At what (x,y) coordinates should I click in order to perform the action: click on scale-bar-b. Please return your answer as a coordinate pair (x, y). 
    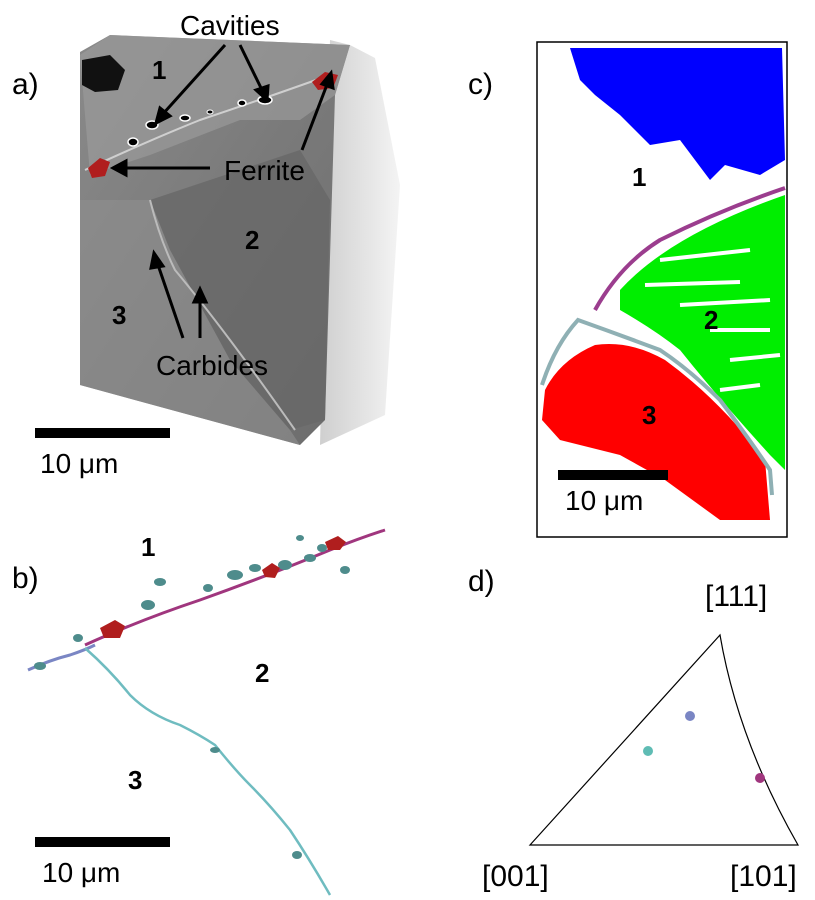
    Looking at the image, I should click on (102, 842).